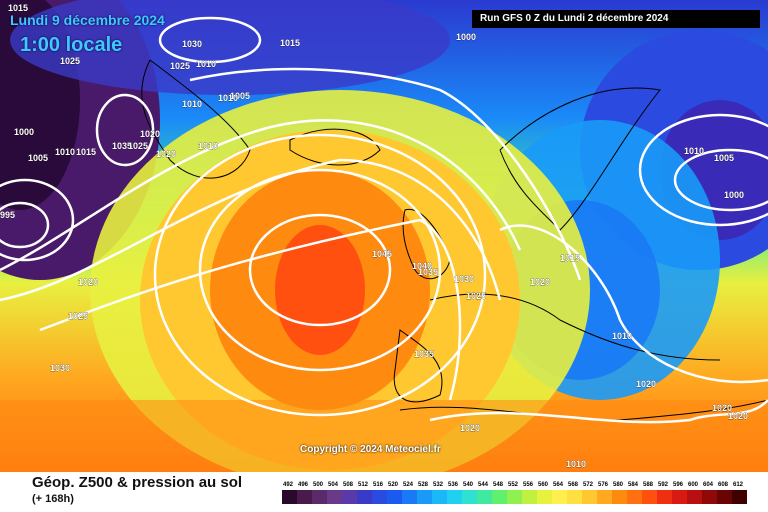  What do you see at coordinates (708, 485) in the screenshot?
I see `legend-tick-label: 604` at bounding box center [708, 485].